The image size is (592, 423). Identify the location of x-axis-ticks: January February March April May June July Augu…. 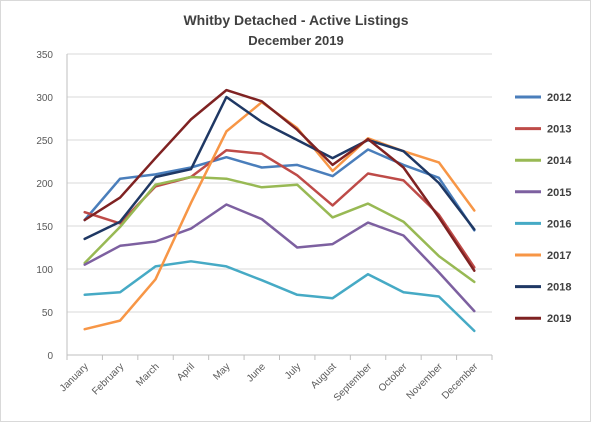
(275, 379).